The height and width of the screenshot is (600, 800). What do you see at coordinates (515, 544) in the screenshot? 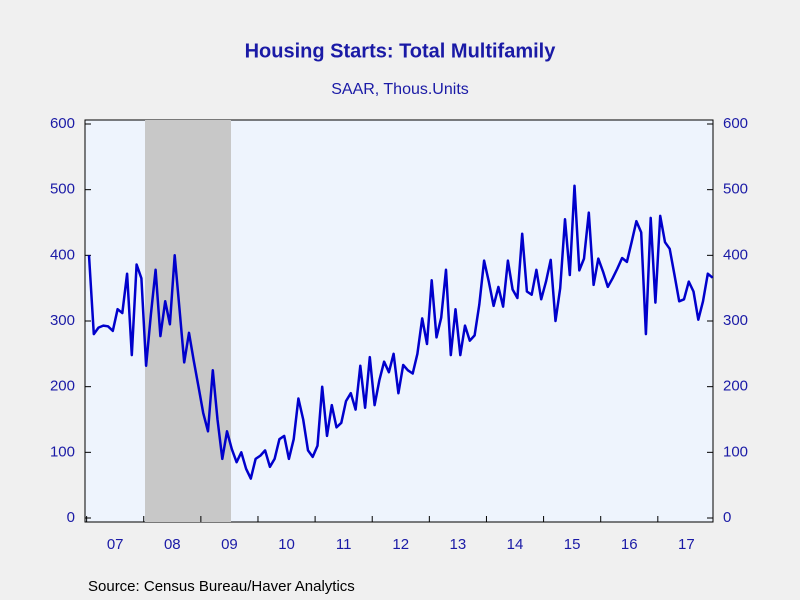
I see `x-tick-label: 14` at bounding box center [515, 544].